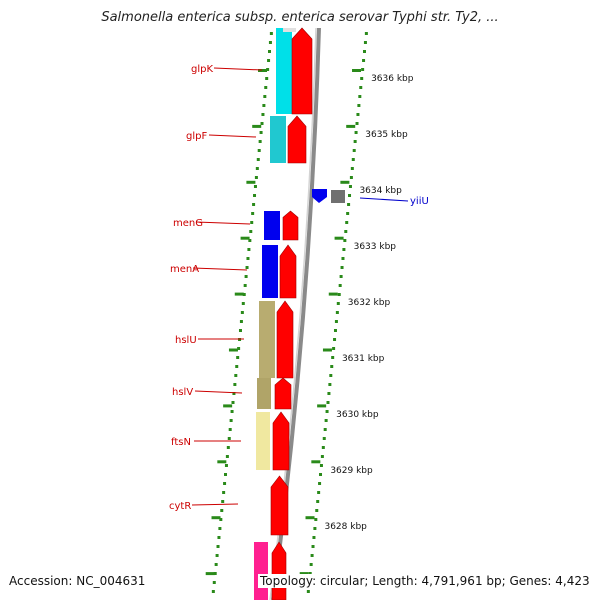  I want to click on ruler-label: 3635 kbp, so click(386, 135).